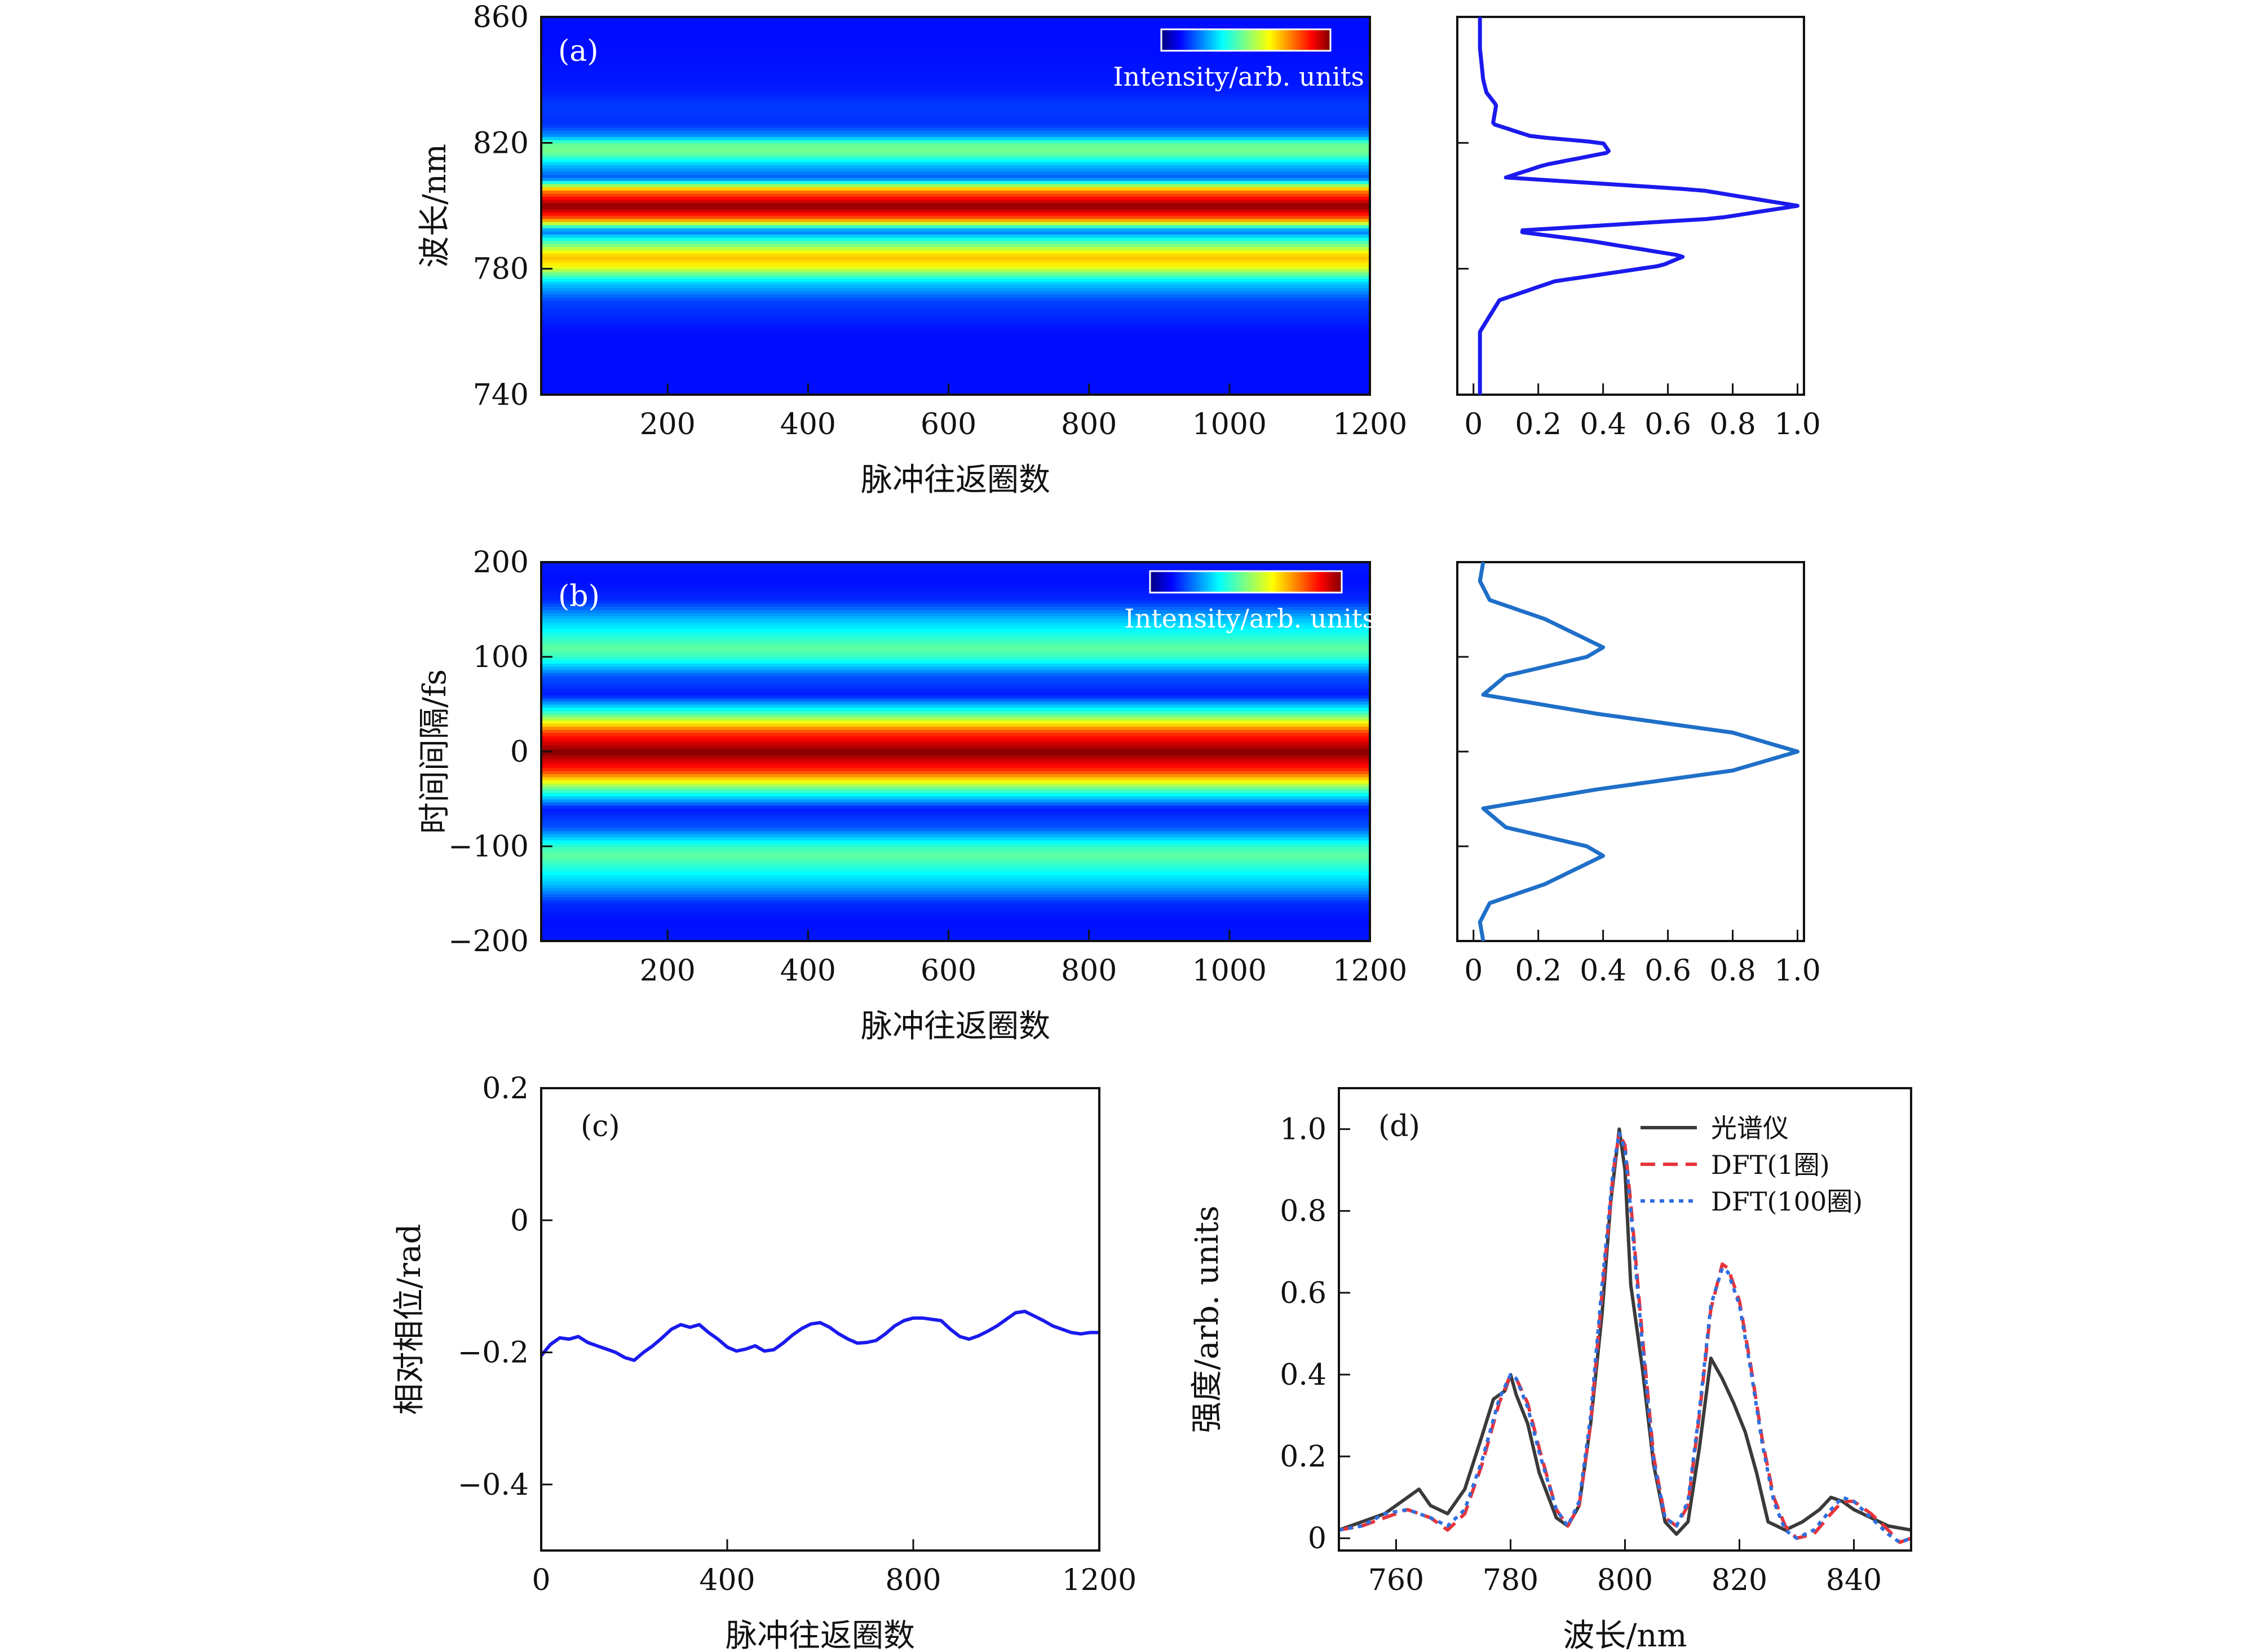 The width and height of the screenshot is (2264, 1652). Describe the element at coordinates (489, 847) in the screenshot. I see `heatmap-b-ytick-label: −100` at that location.